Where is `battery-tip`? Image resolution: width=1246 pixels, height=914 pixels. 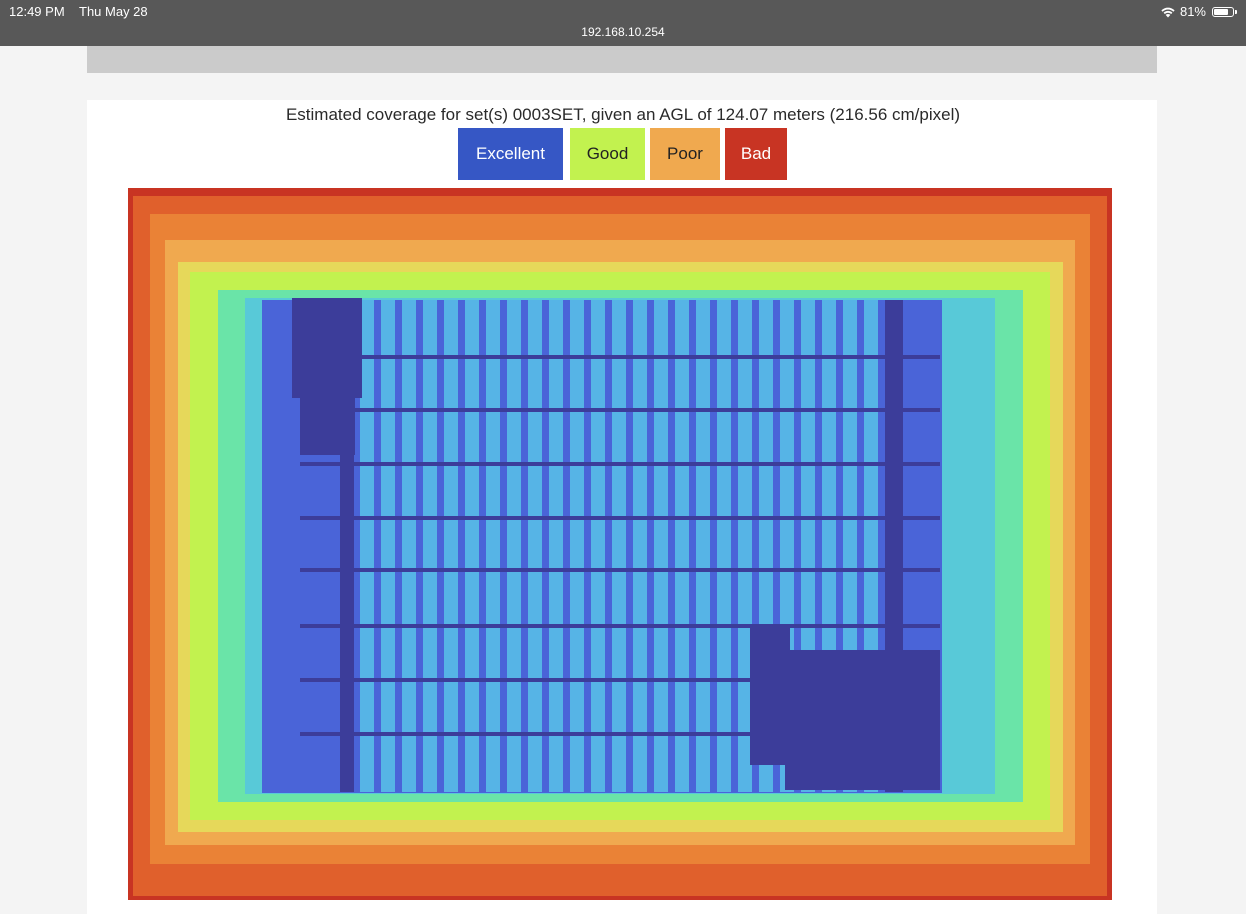 battery-tip is located at coordinates (1236, 11).